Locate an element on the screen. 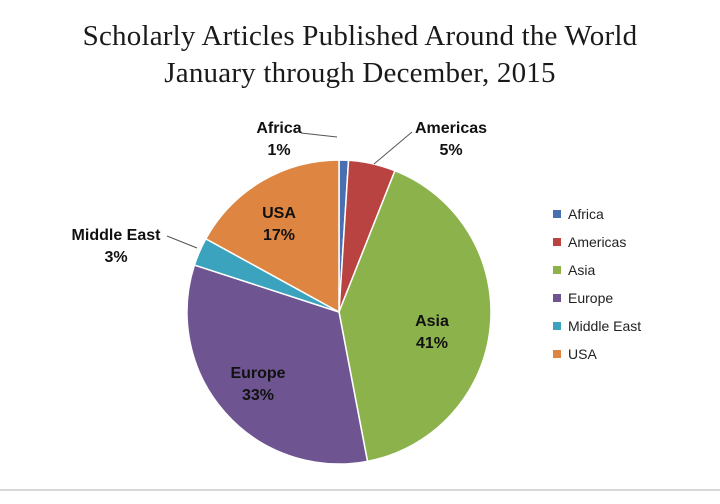  slice-percent-africa: 1% is located at coordinates (278, 150).